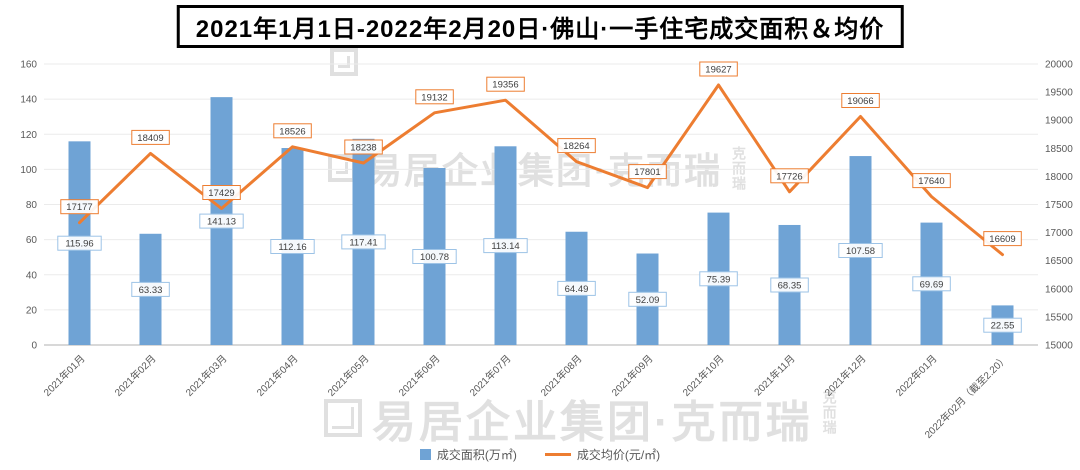  I want to click on x-axis-label: 2021年07月, so click(490, 375).